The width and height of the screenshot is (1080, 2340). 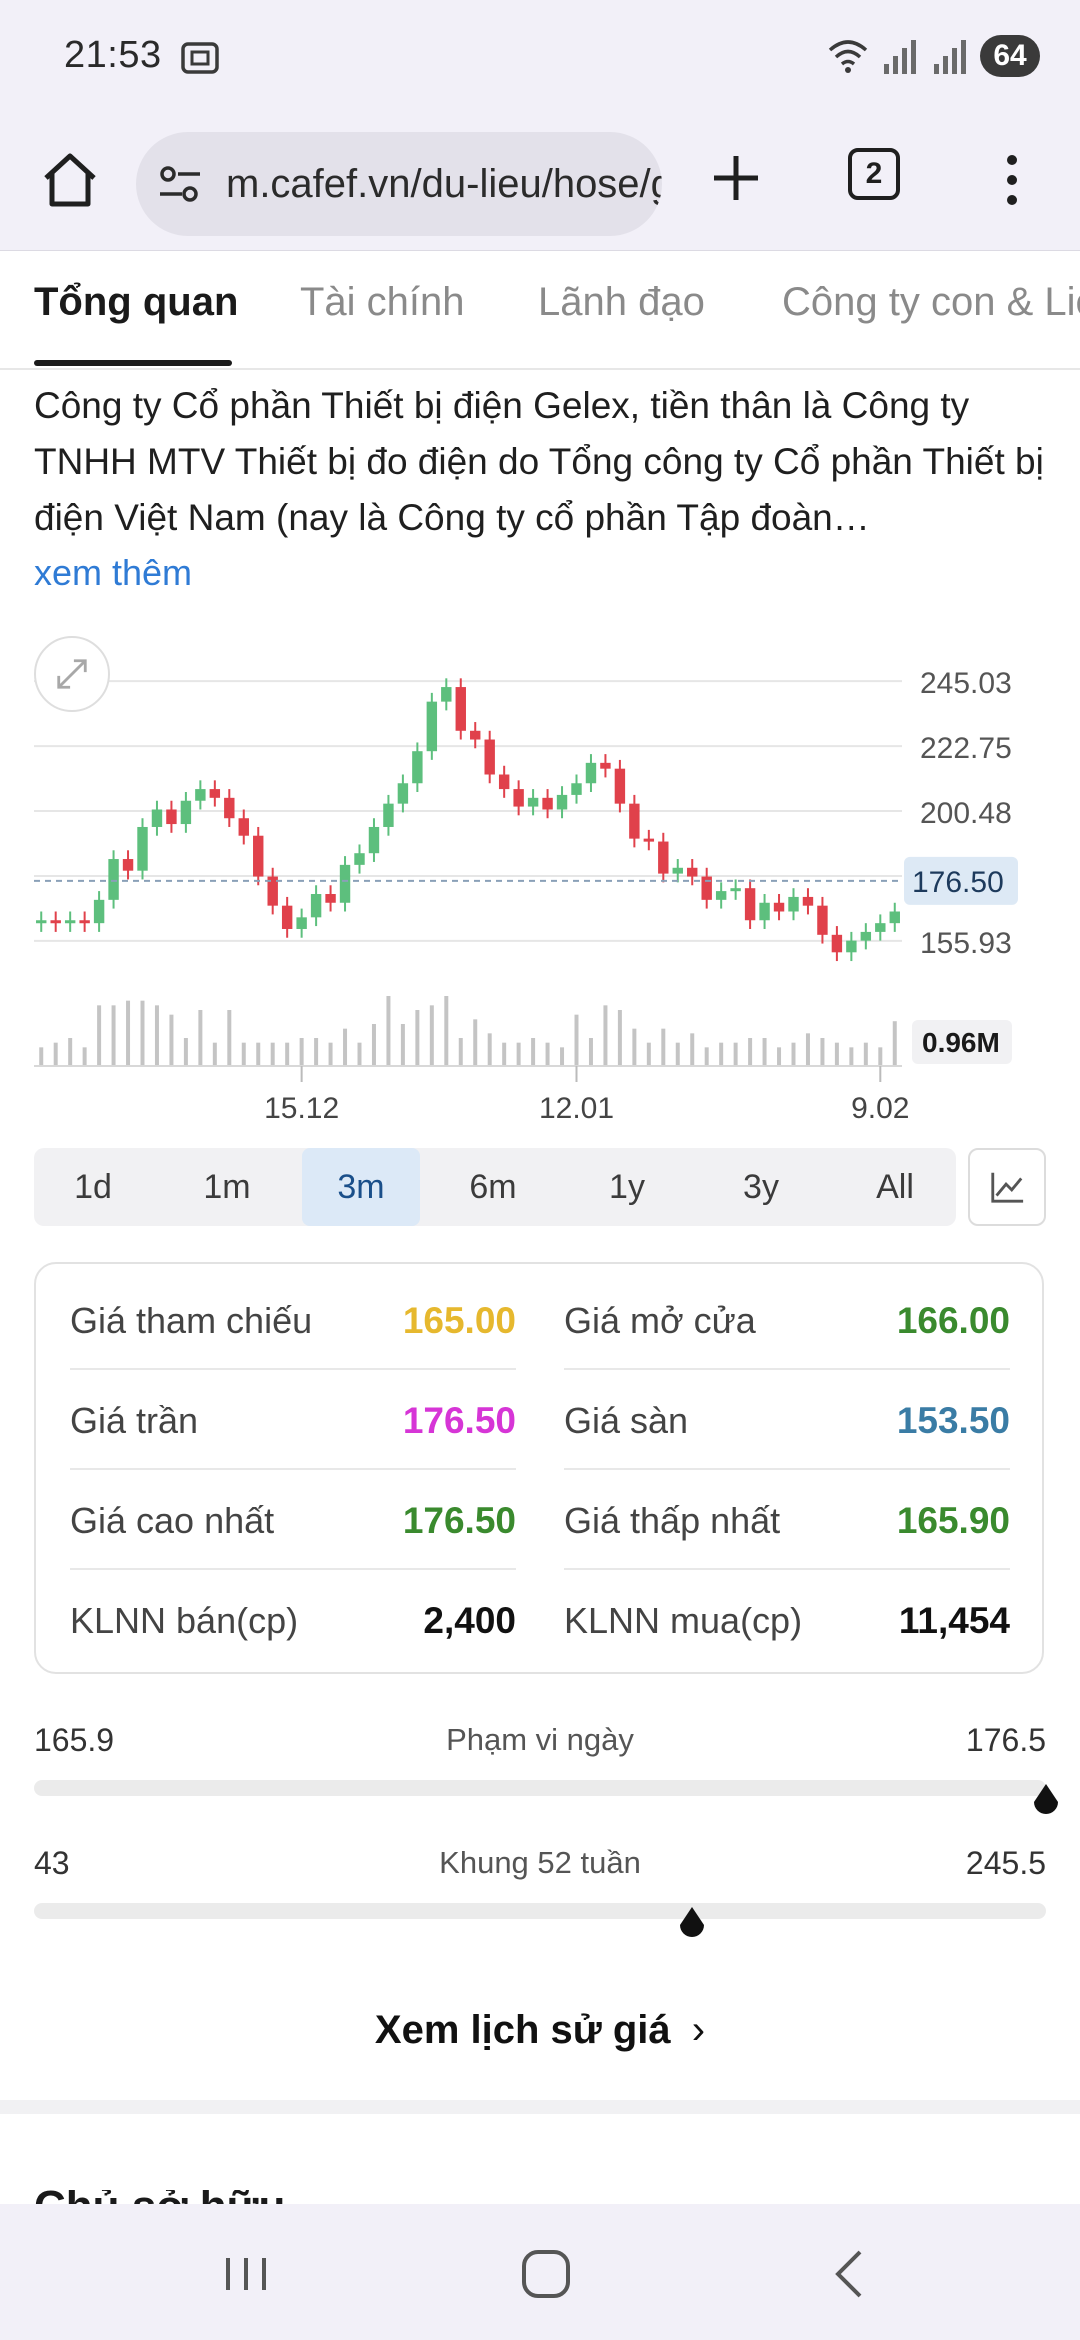 What do you see at coordinates (880, 1108) in the screenshot?
I see `x-tick-label: 9.02` at bounding box center [880, 1108].